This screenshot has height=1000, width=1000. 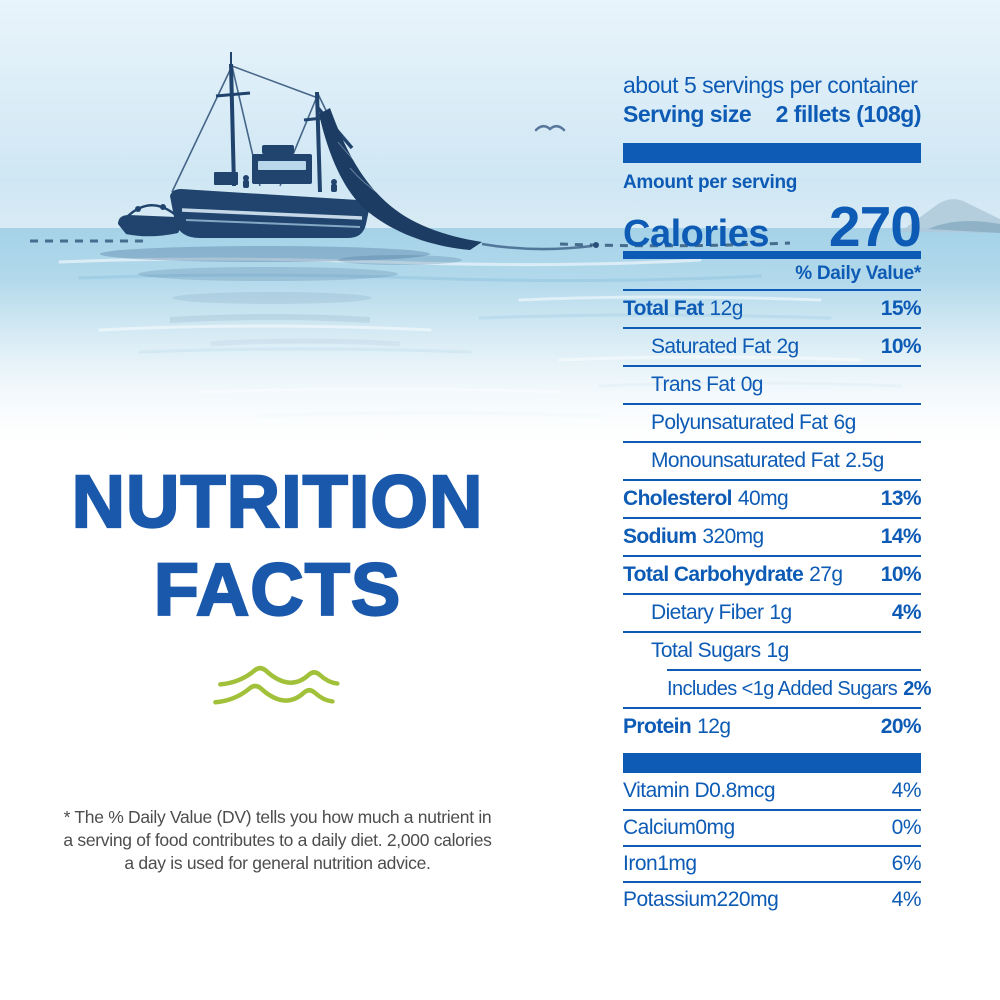 What do you see at coordinates (770, 85) in the screenshot?
I see `servings-per-container: about 5 servings per container` at bounding box center [770, 85].